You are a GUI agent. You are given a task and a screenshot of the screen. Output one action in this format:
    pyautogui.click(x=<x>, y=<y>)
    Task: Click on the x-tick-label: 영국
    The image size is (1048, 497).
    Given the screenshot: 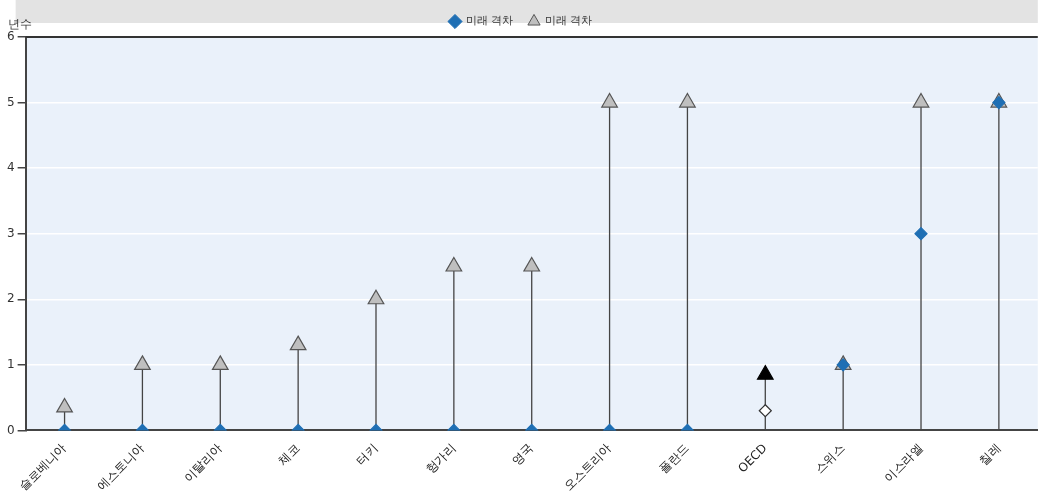 What is the action you would take?
    pyautogui.click(x=523, y=454)
    